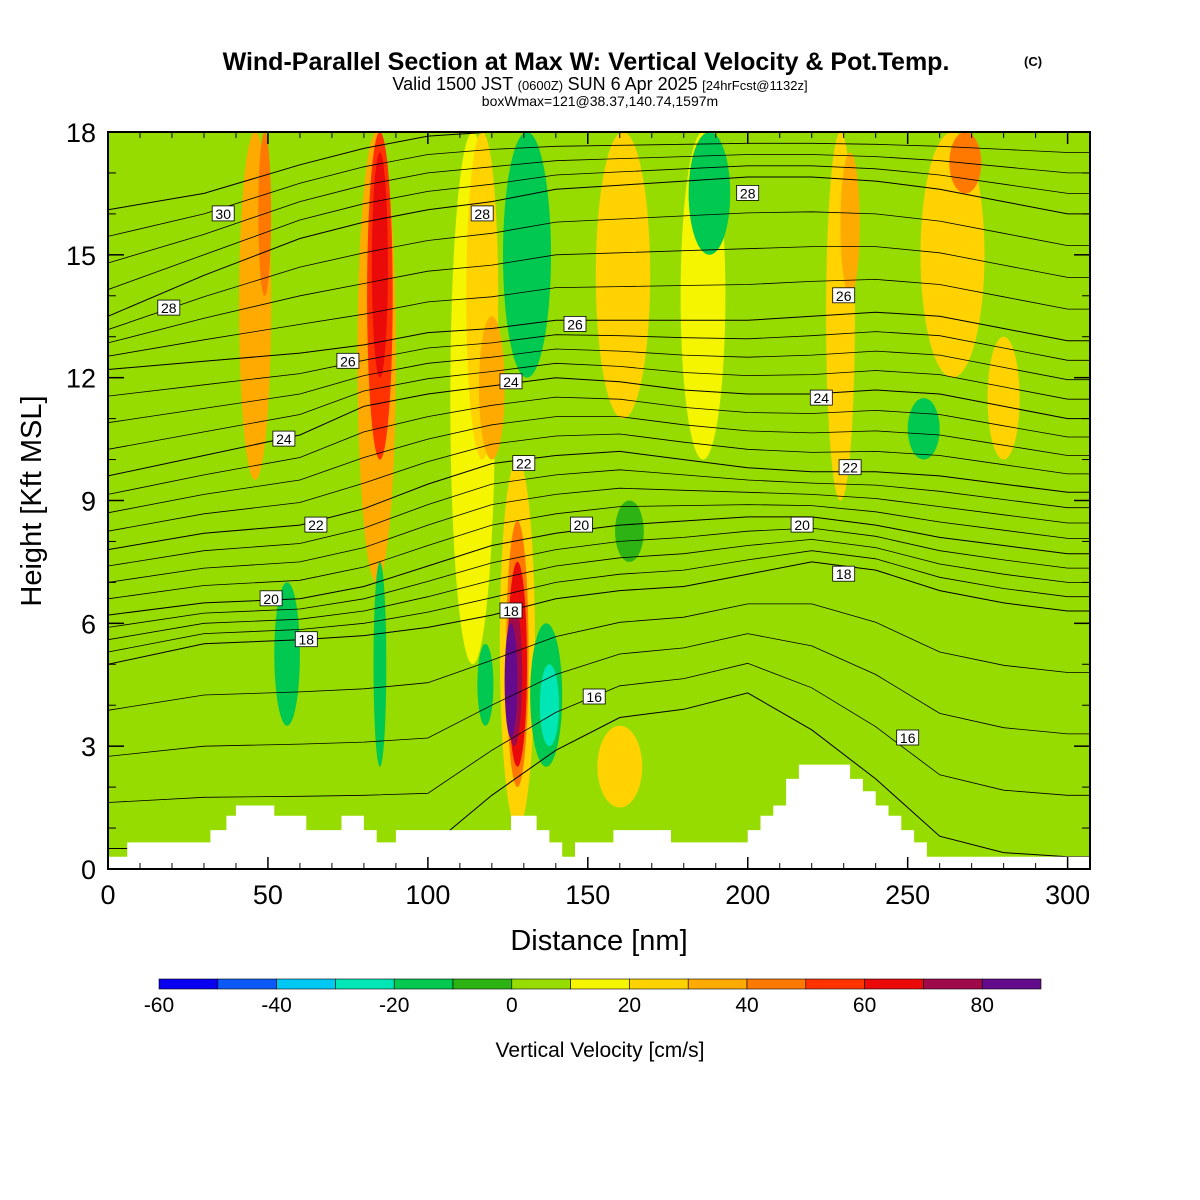 The height and width of the screenshot is (1200, 1200). Describe the element at coordinates (600, 1050) in the screenshot. I see `colorbar-label: Vertical Velocity [cm/s]` at that location.